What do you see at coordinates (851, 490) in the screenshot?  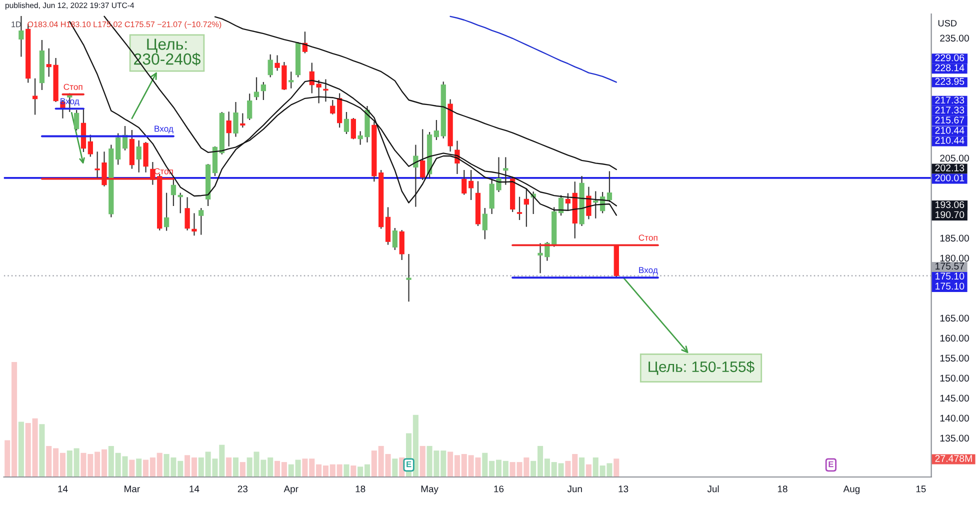 I see `x-tick-label: Aug` at bounding box center [851, 490].